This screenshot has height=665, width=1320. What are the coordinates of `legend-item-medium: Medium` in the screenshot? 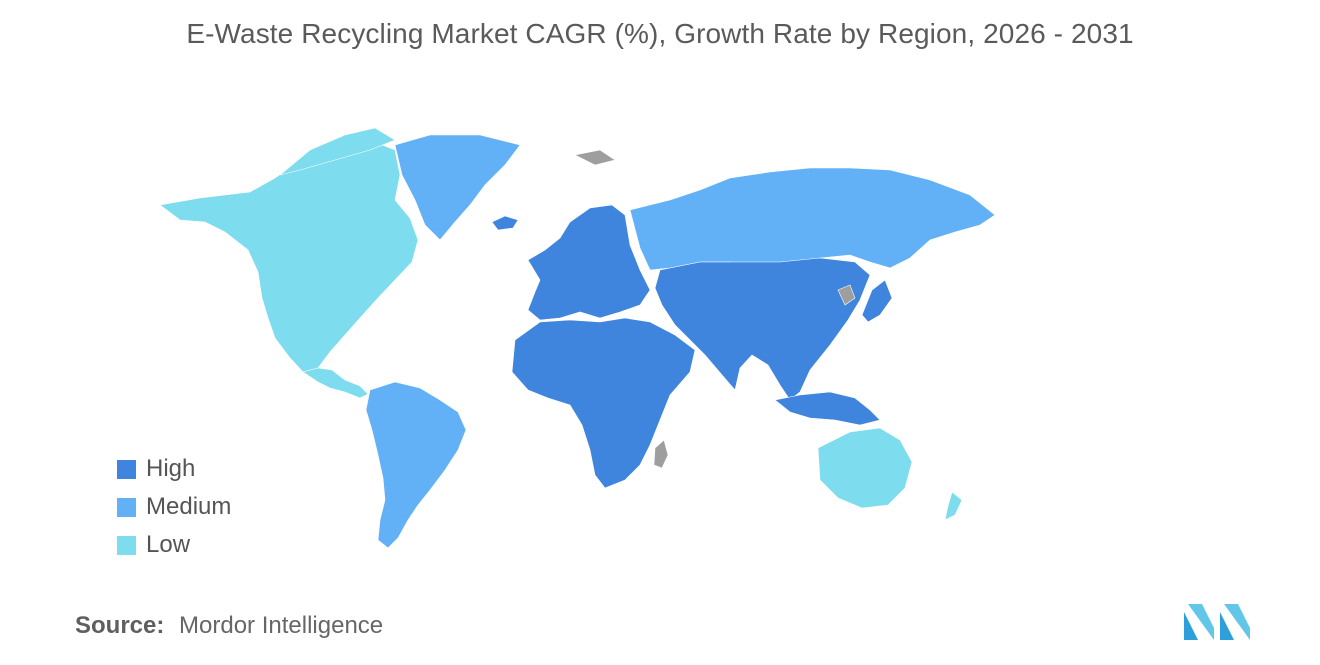 It's located at (174, 507).